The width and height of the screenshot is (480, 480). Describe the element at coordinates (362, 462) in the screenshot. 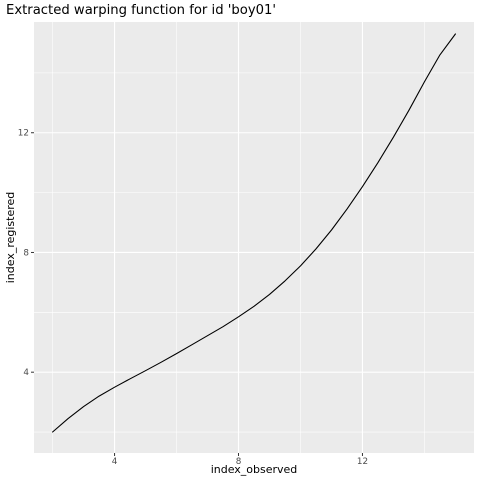

I see `x-tick-label: 12` at that location.